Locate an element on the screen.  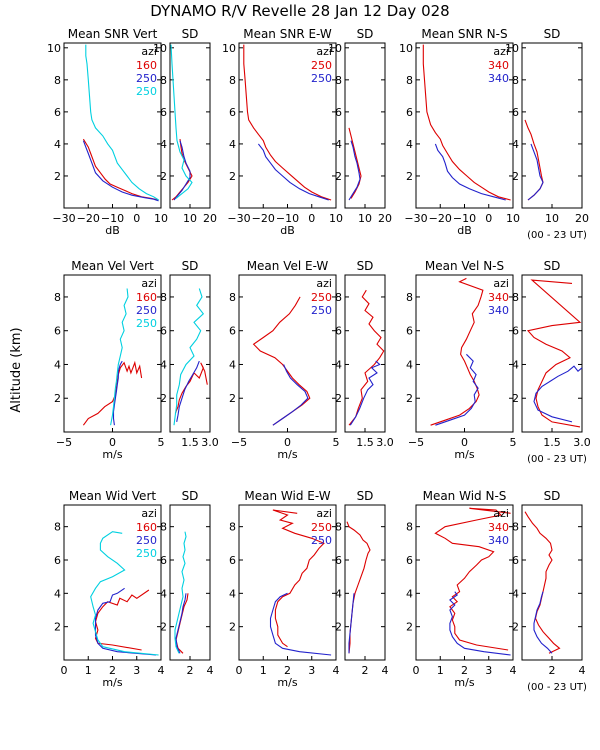
plot-frame is located at coordinates (365, 353).